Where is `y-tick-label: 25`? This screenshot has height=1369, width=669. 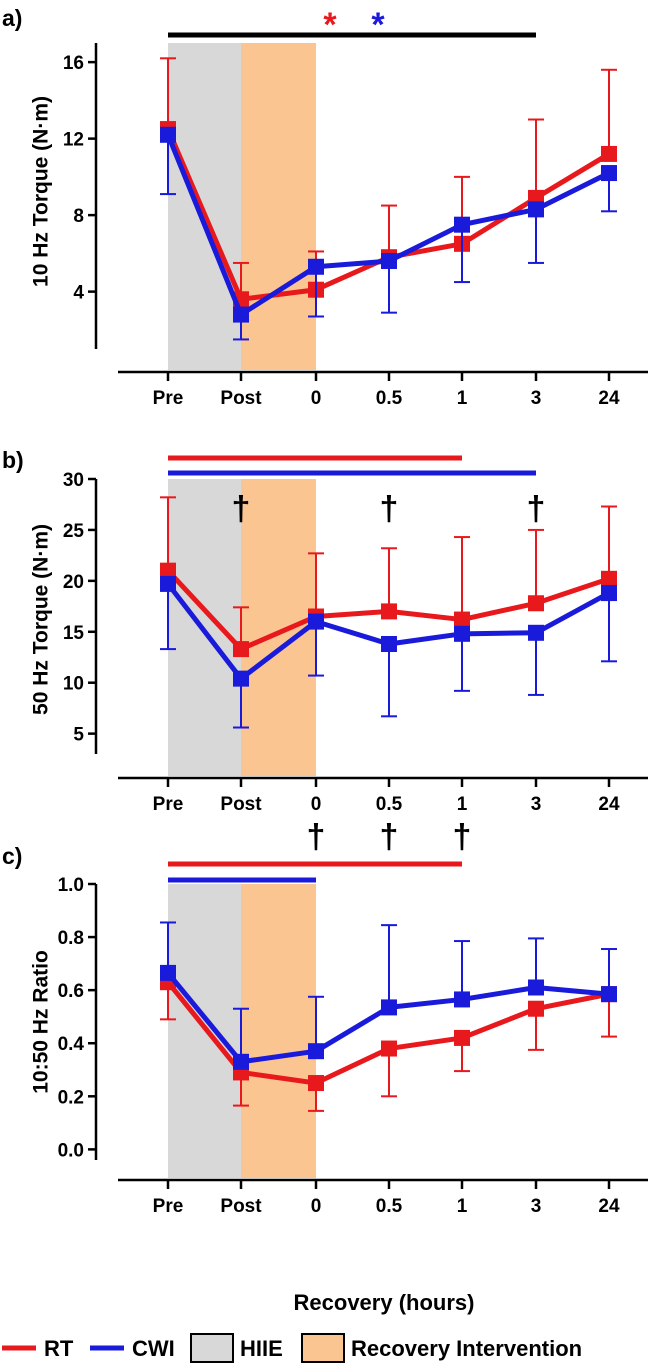
y-tick-label: 25 is located at coordinates (74, 531).